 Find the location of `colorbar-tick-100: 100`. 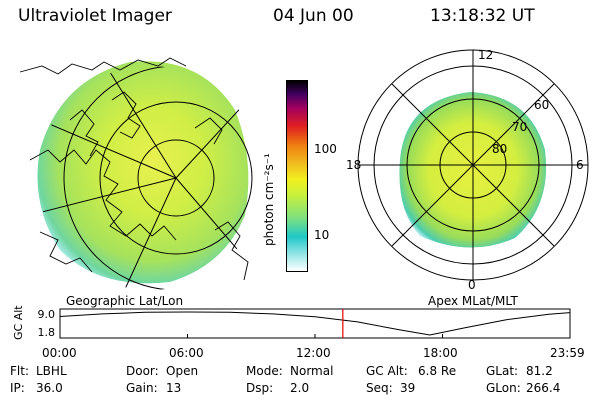

colorbar-tick-100: 100 is located at coordinates (325, 149).